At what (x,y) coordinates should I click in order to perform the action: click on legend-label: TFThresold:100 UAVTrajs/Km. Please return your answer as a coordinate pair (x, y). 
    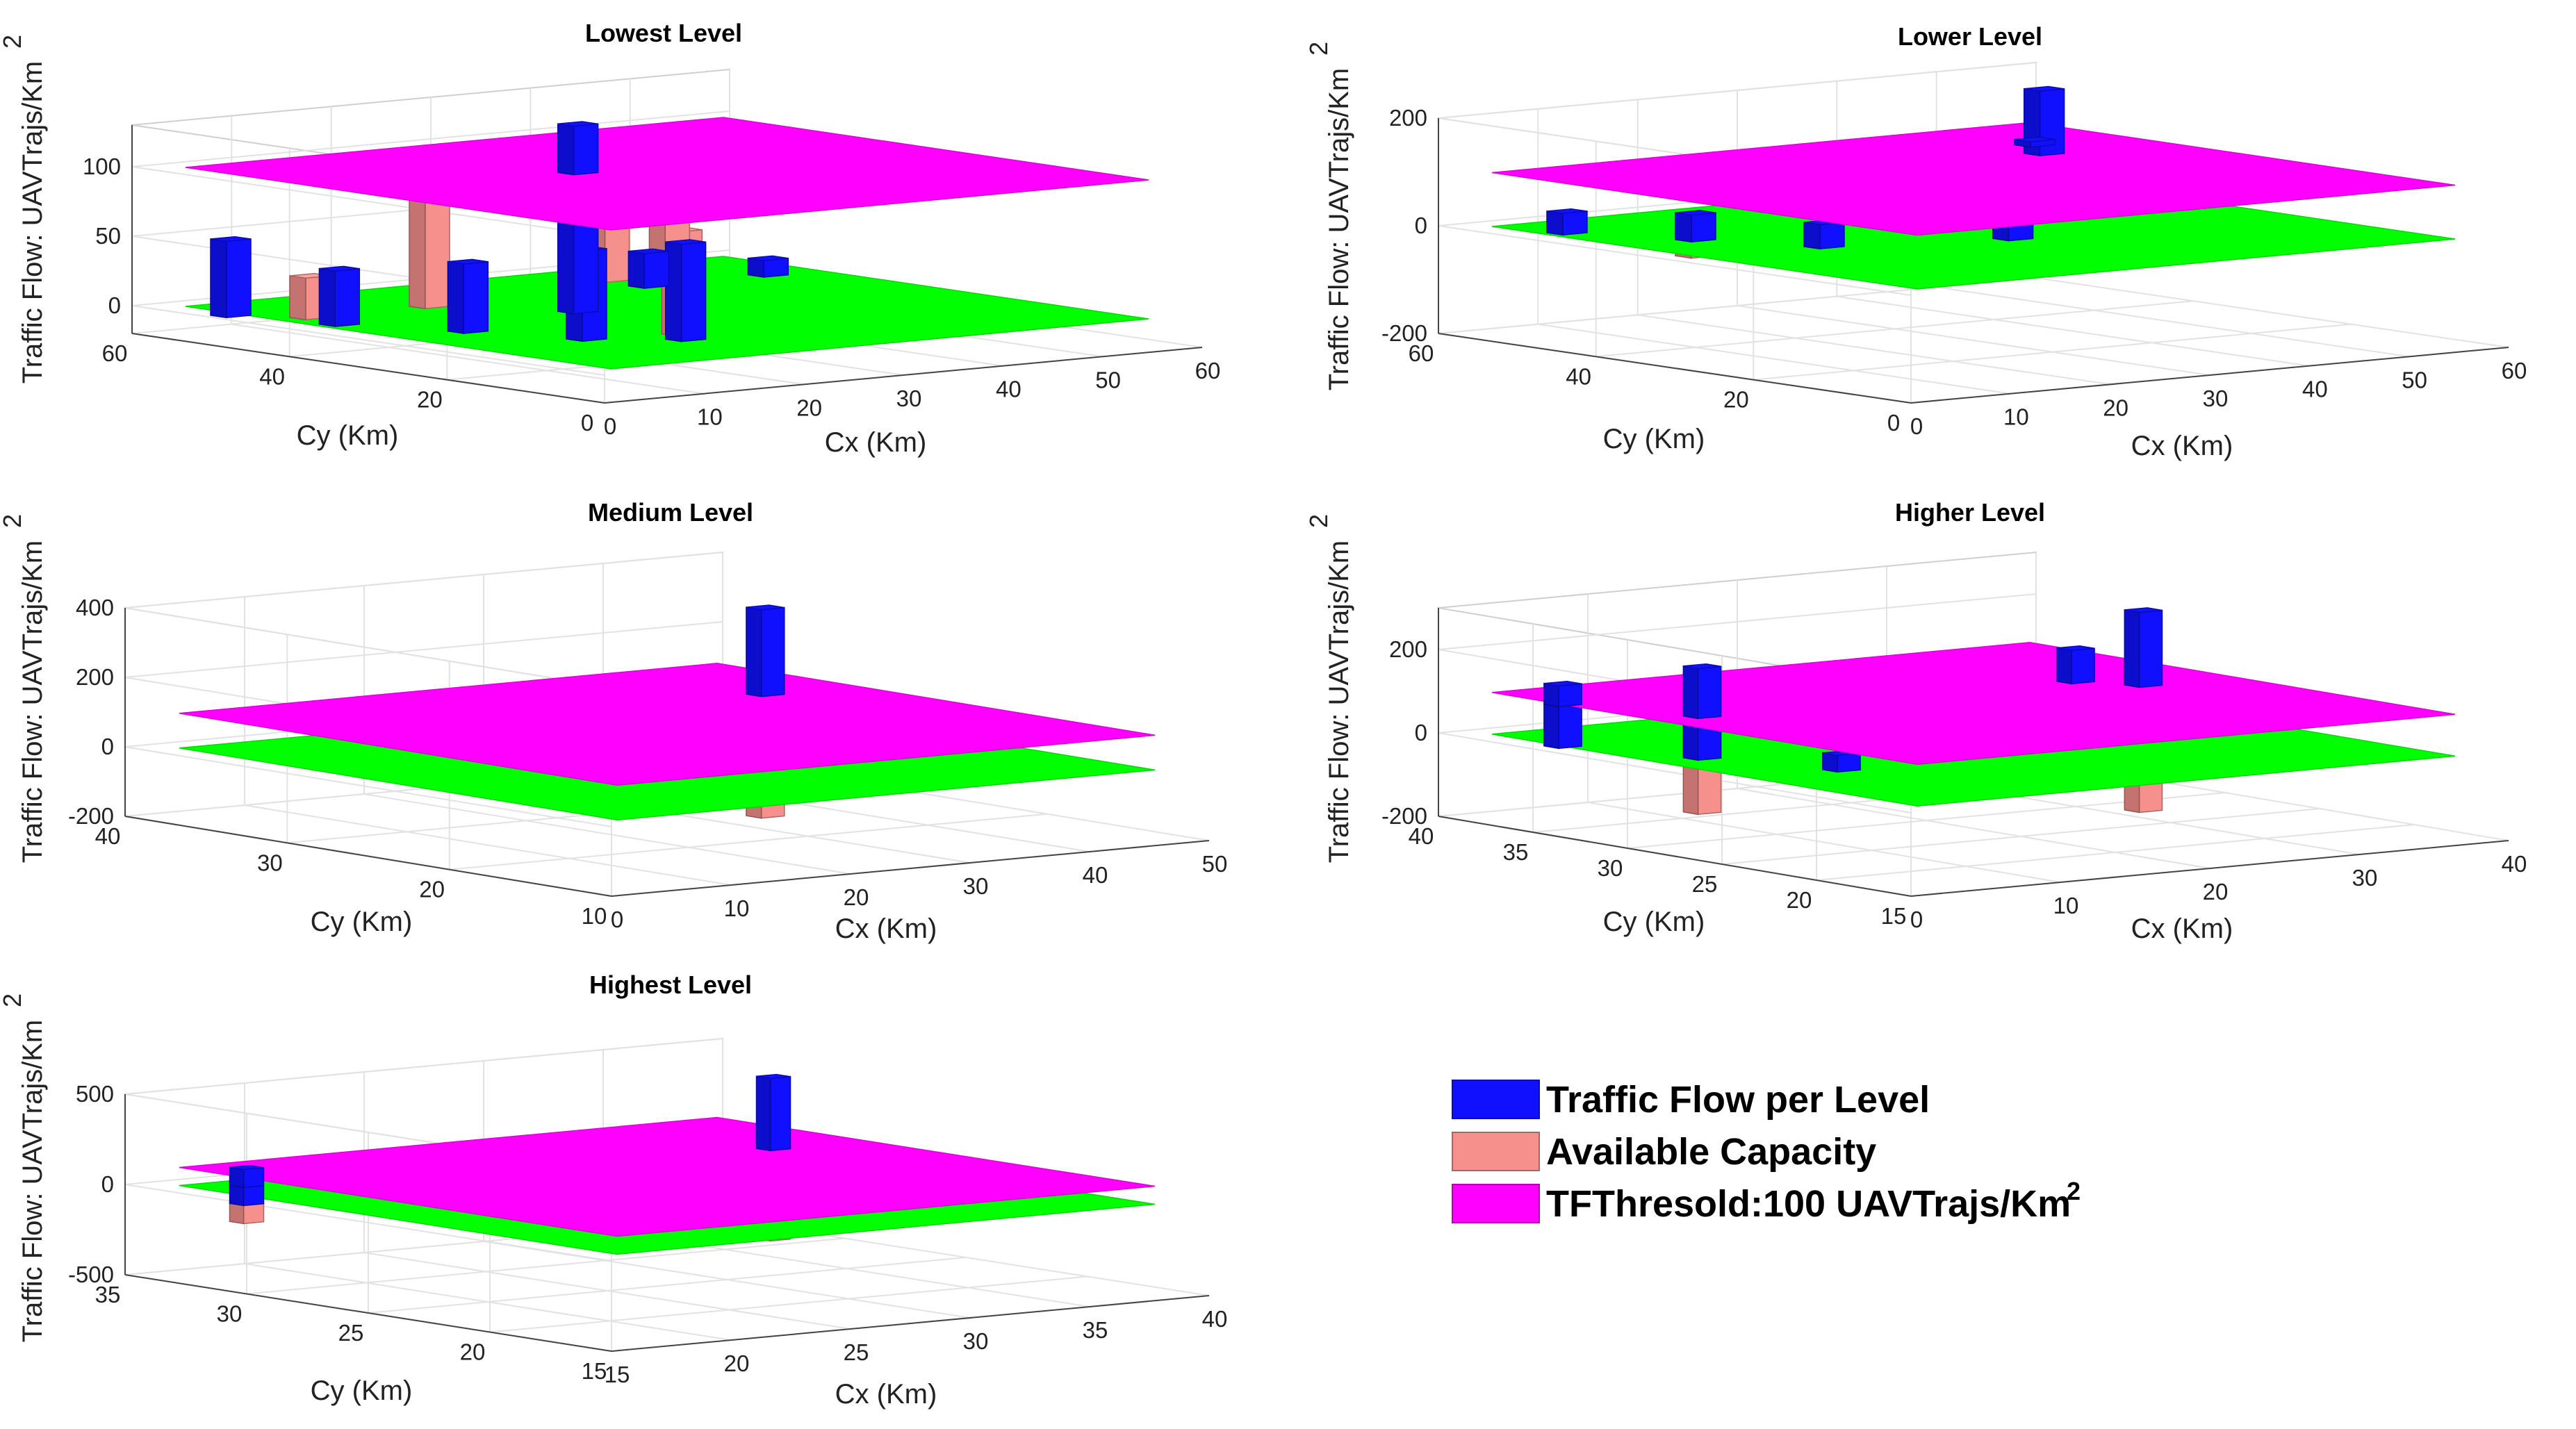
    Looking at the image, I should click on (1808, 1204).